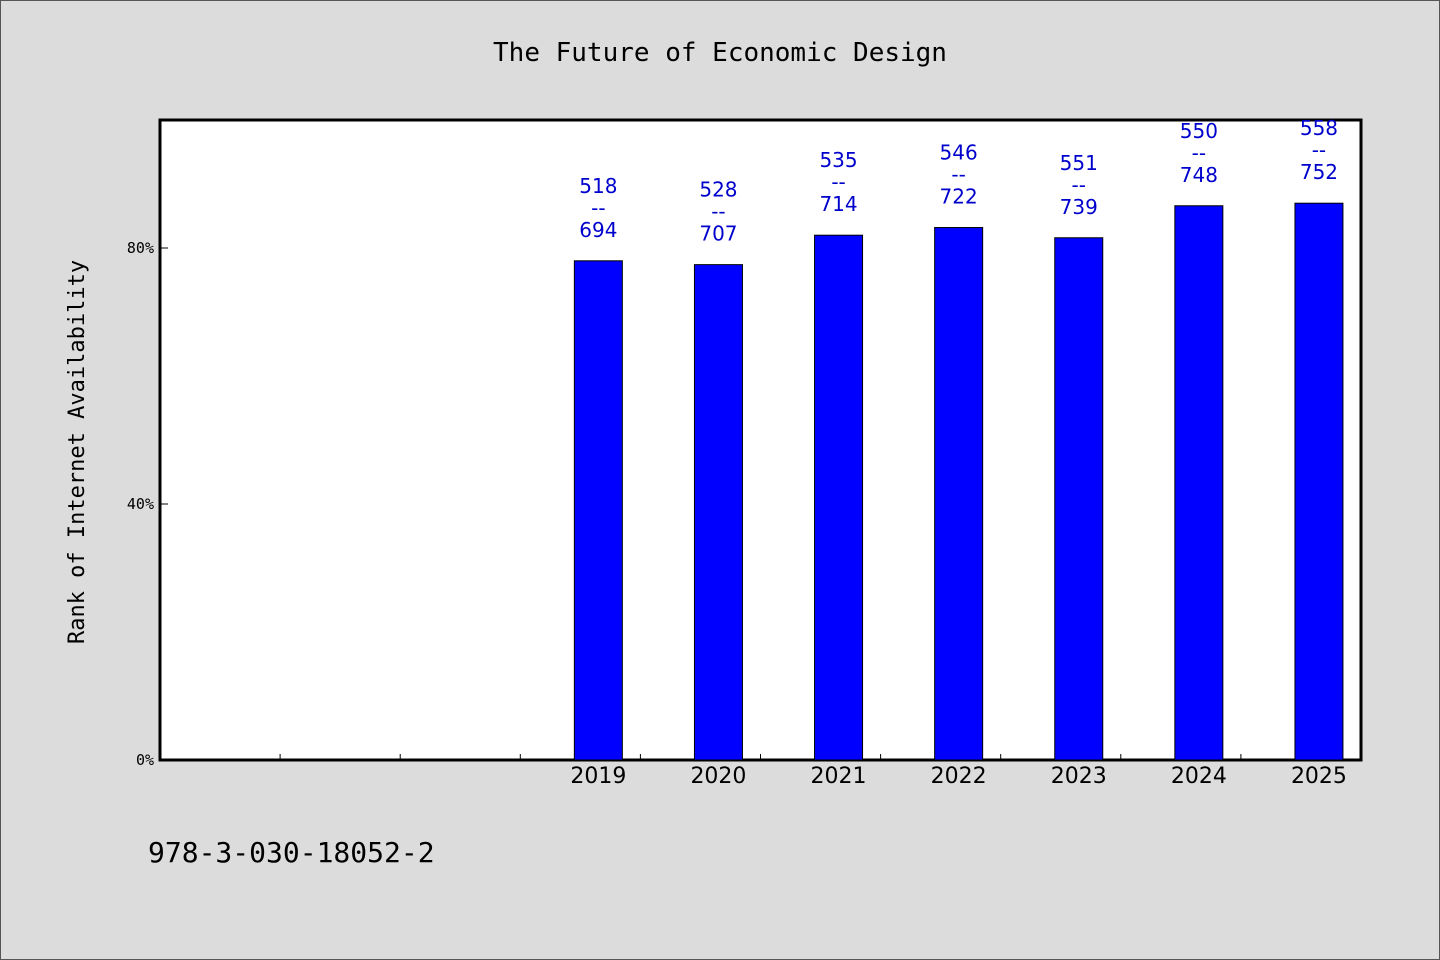 Image resolution: width=1440 pixels, height=960 pixels. What do you see at coordinates (140, 504) in the screenshot?
I see `y-tick-label: 40%` at bounding box center [140, 504].